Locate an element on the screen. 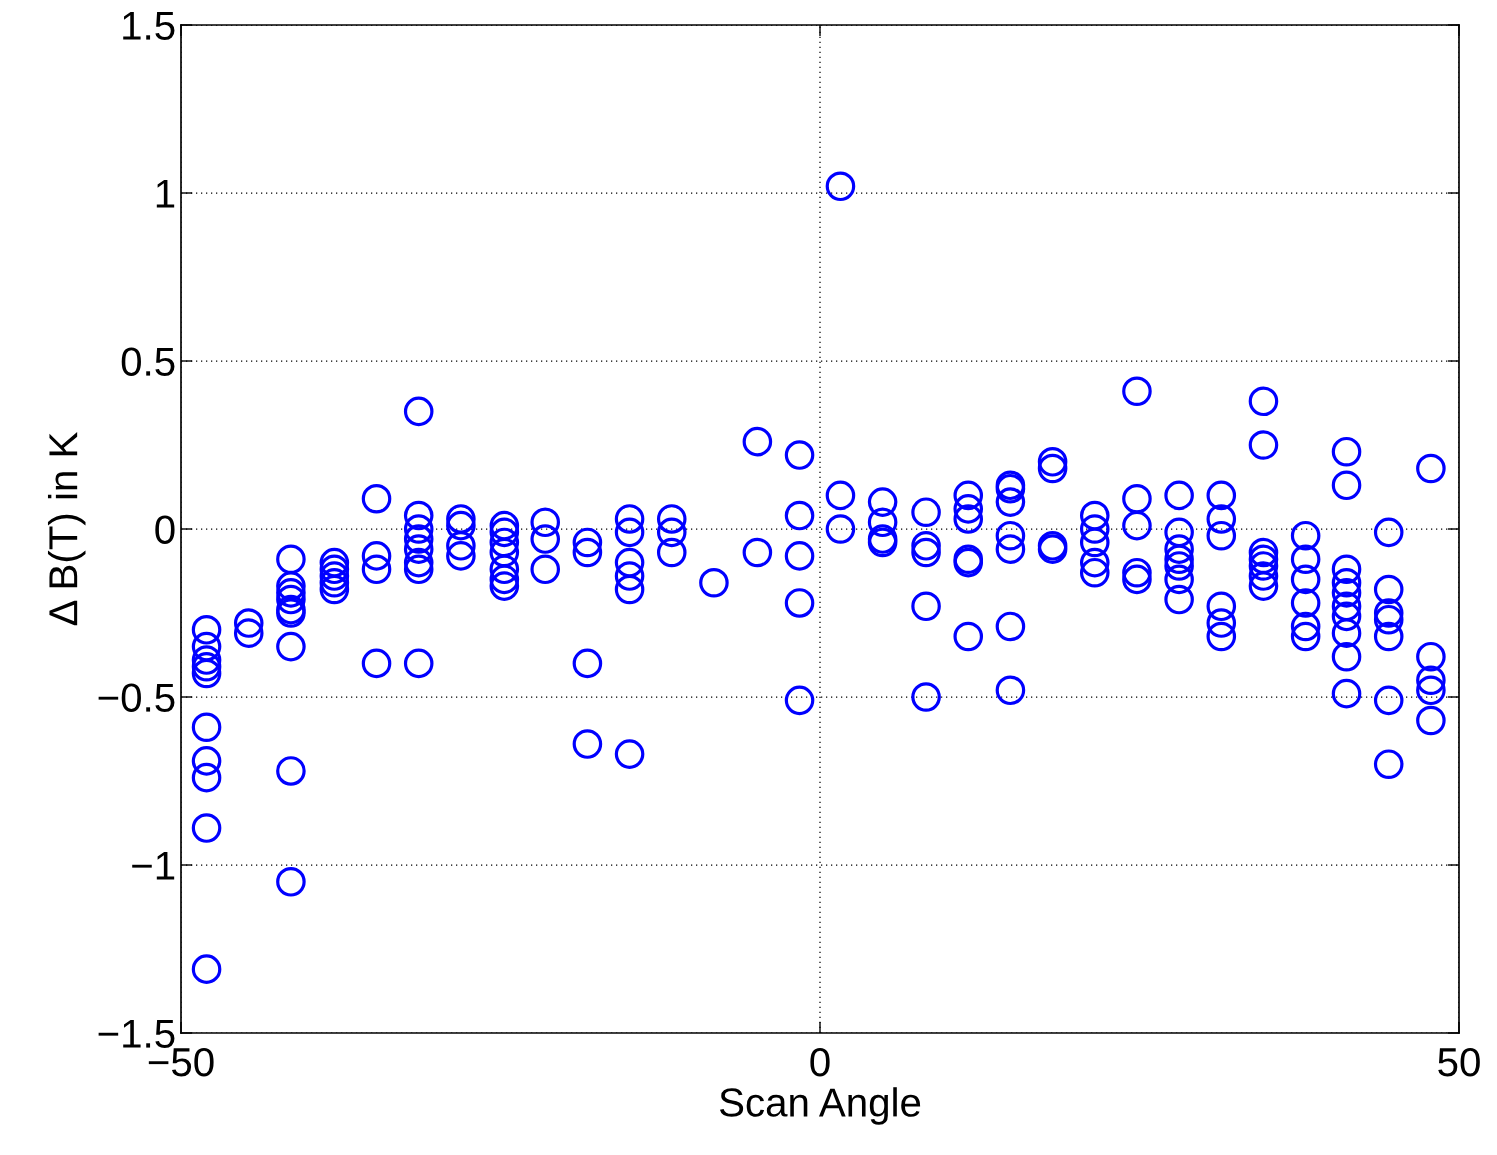 This screenshot has height=1155, width=1497. x-tick-label: 50 is located at coordinates (1459, 1062).